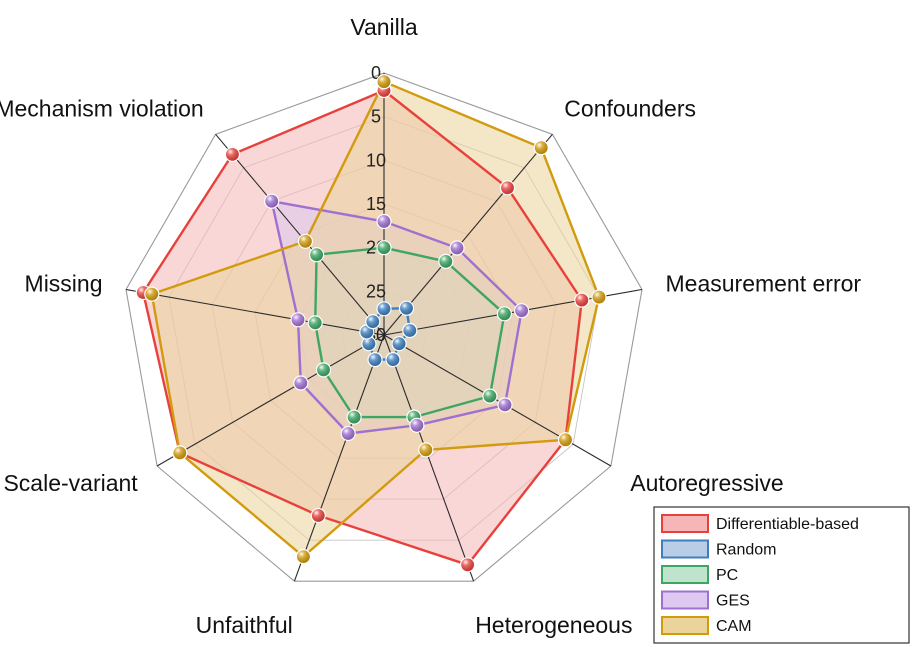 The image size is (913, 647). I want to click on axis-label-vanilla: Vanilla, so click(384, 27).